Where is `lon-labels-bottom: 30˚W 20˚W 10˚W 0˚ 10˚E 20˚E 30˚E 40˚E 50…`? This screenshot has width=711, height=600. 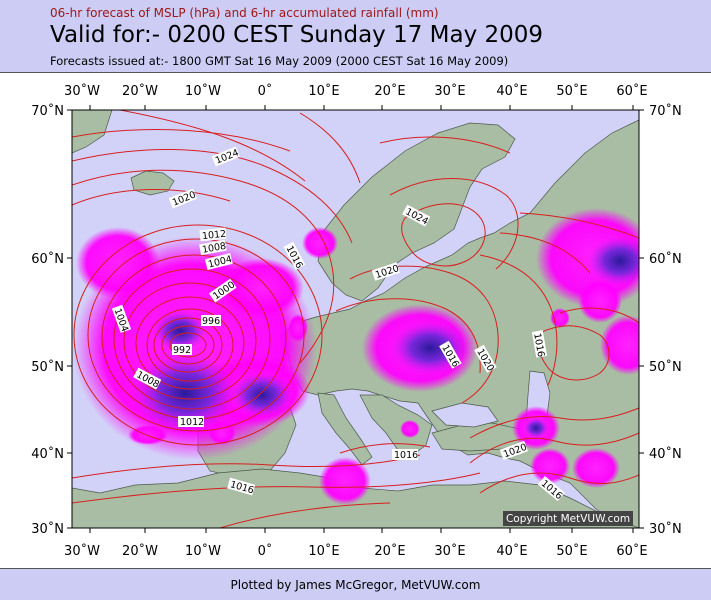 lon-labels-bottom: 30˚W 20˚W 10˚W 0˚ 10˚E 20˚E 30˚E 40˚E 50… is located at coordinates (356, 551).